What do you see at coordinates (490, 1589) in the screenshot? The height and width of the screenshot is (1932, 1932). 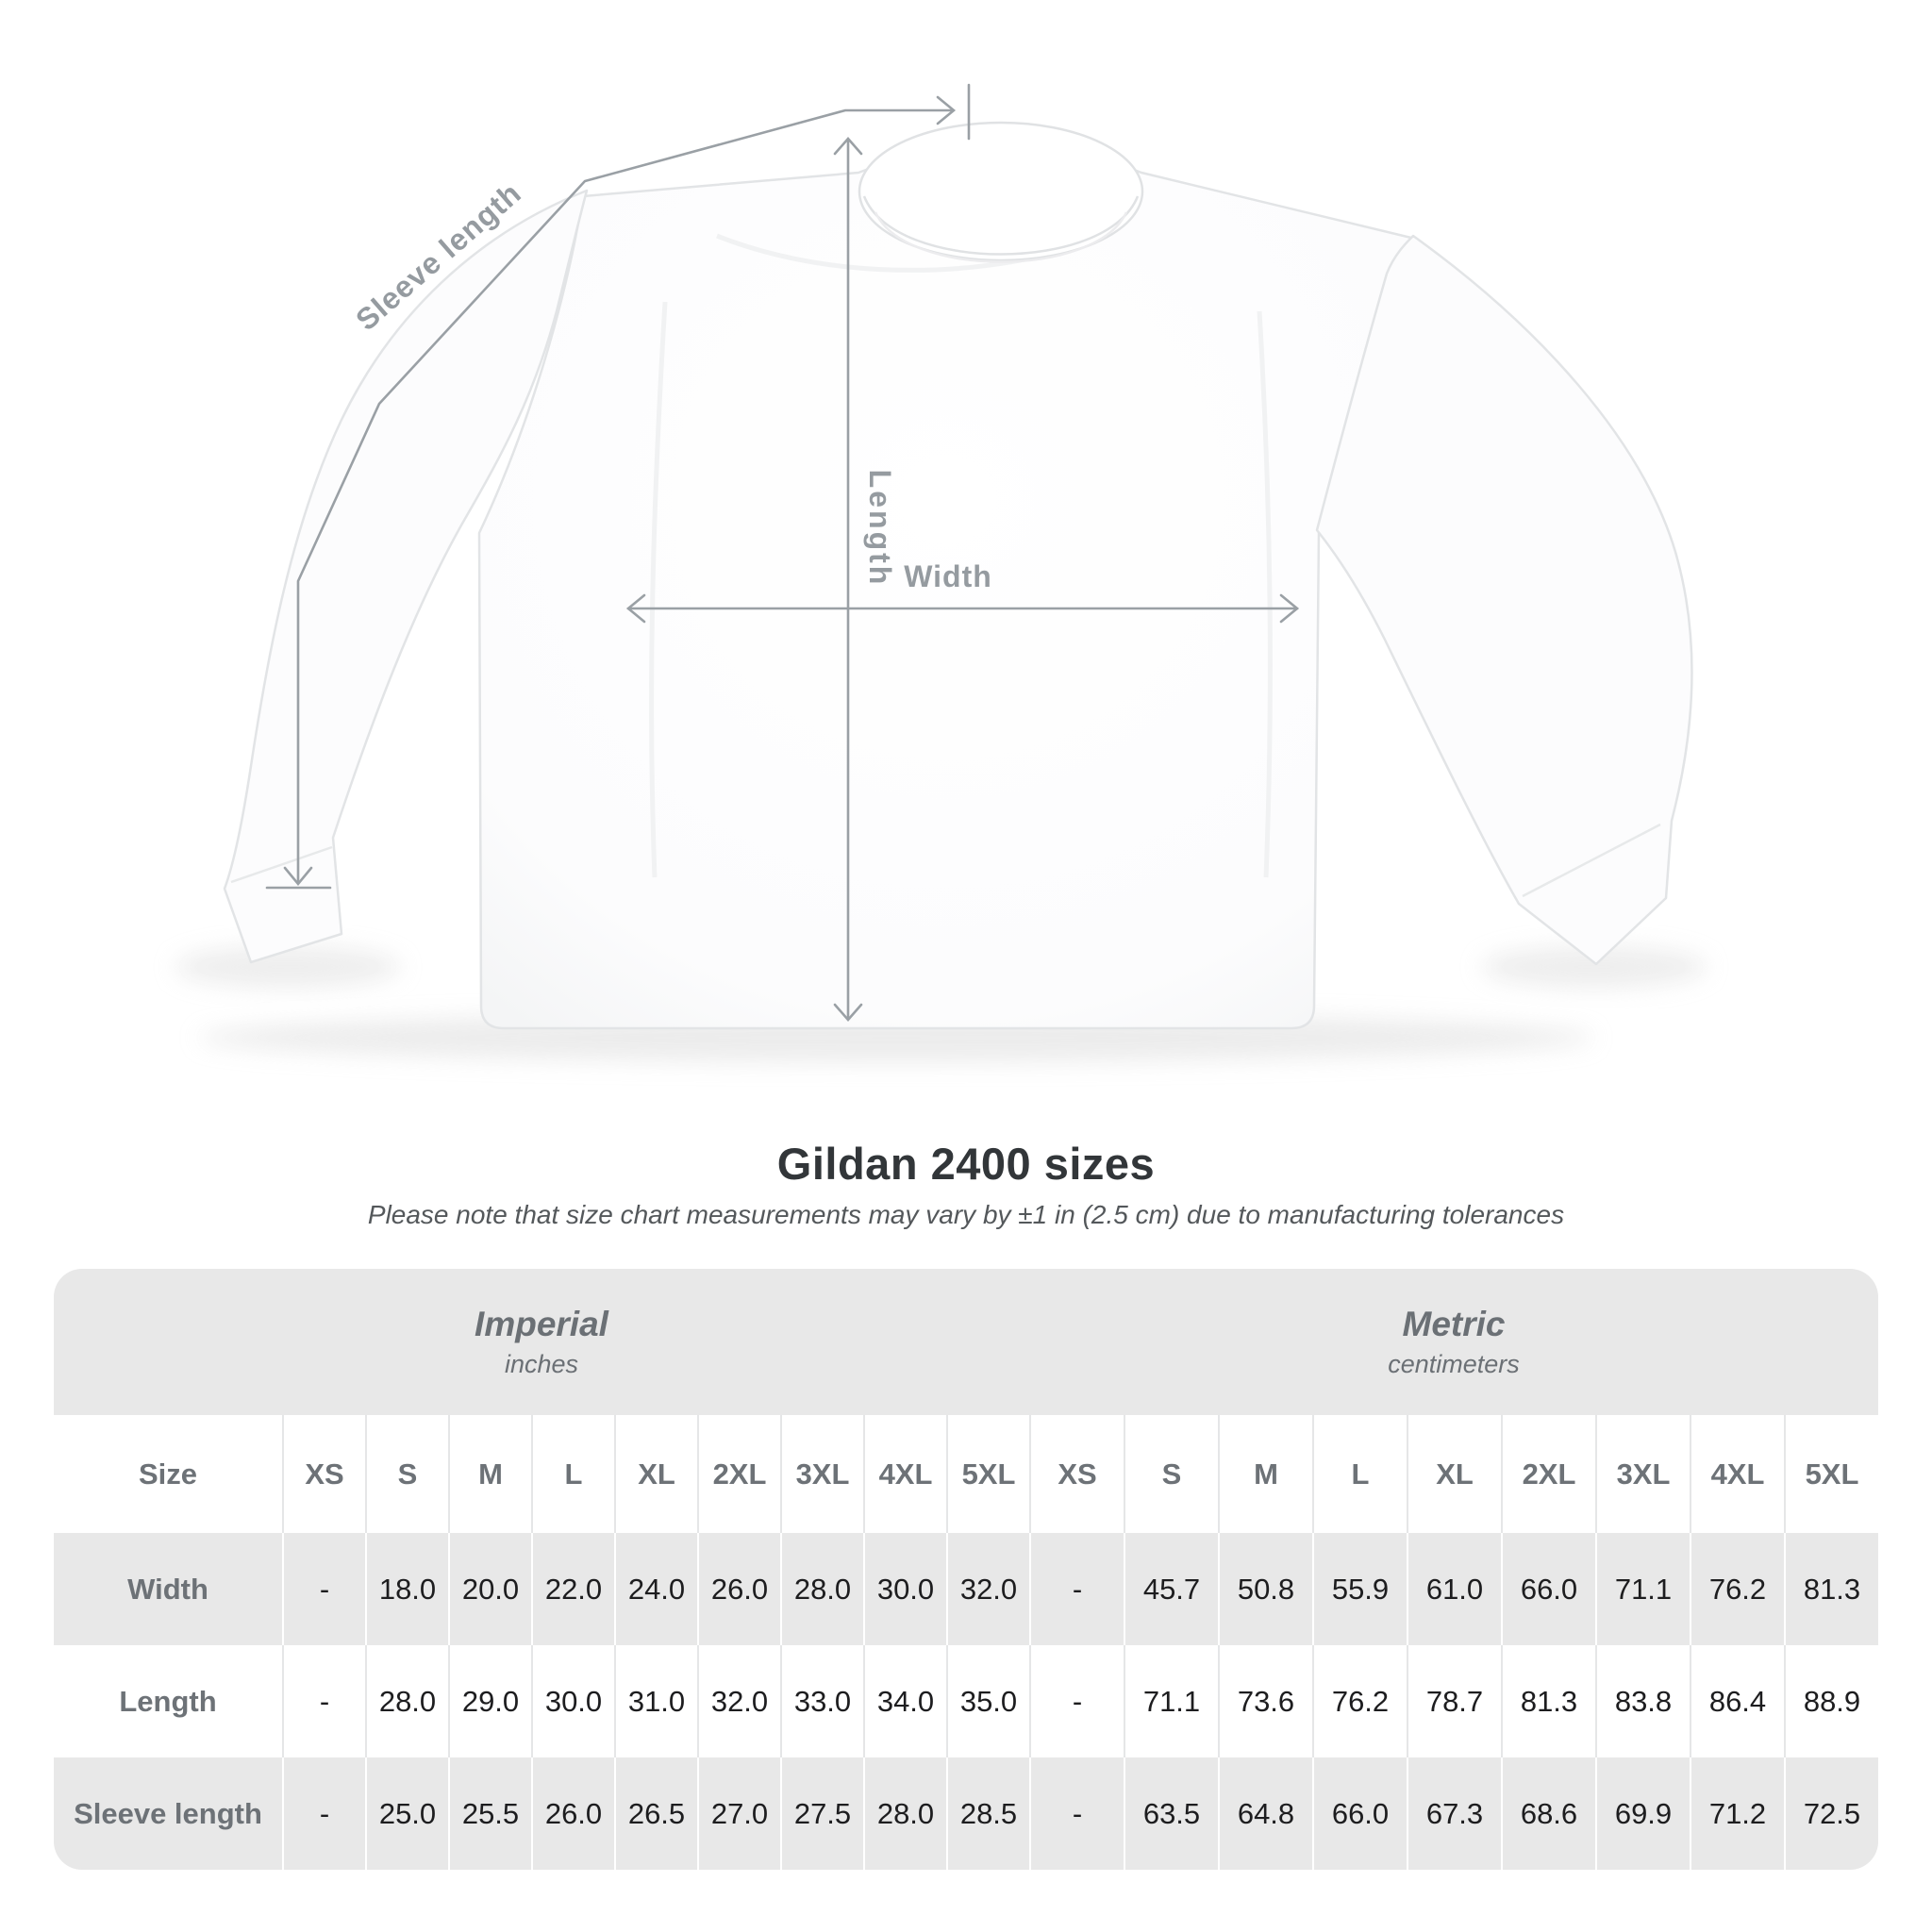 I see `imperial-value: 20.0` at bounding box center [490, 1589].